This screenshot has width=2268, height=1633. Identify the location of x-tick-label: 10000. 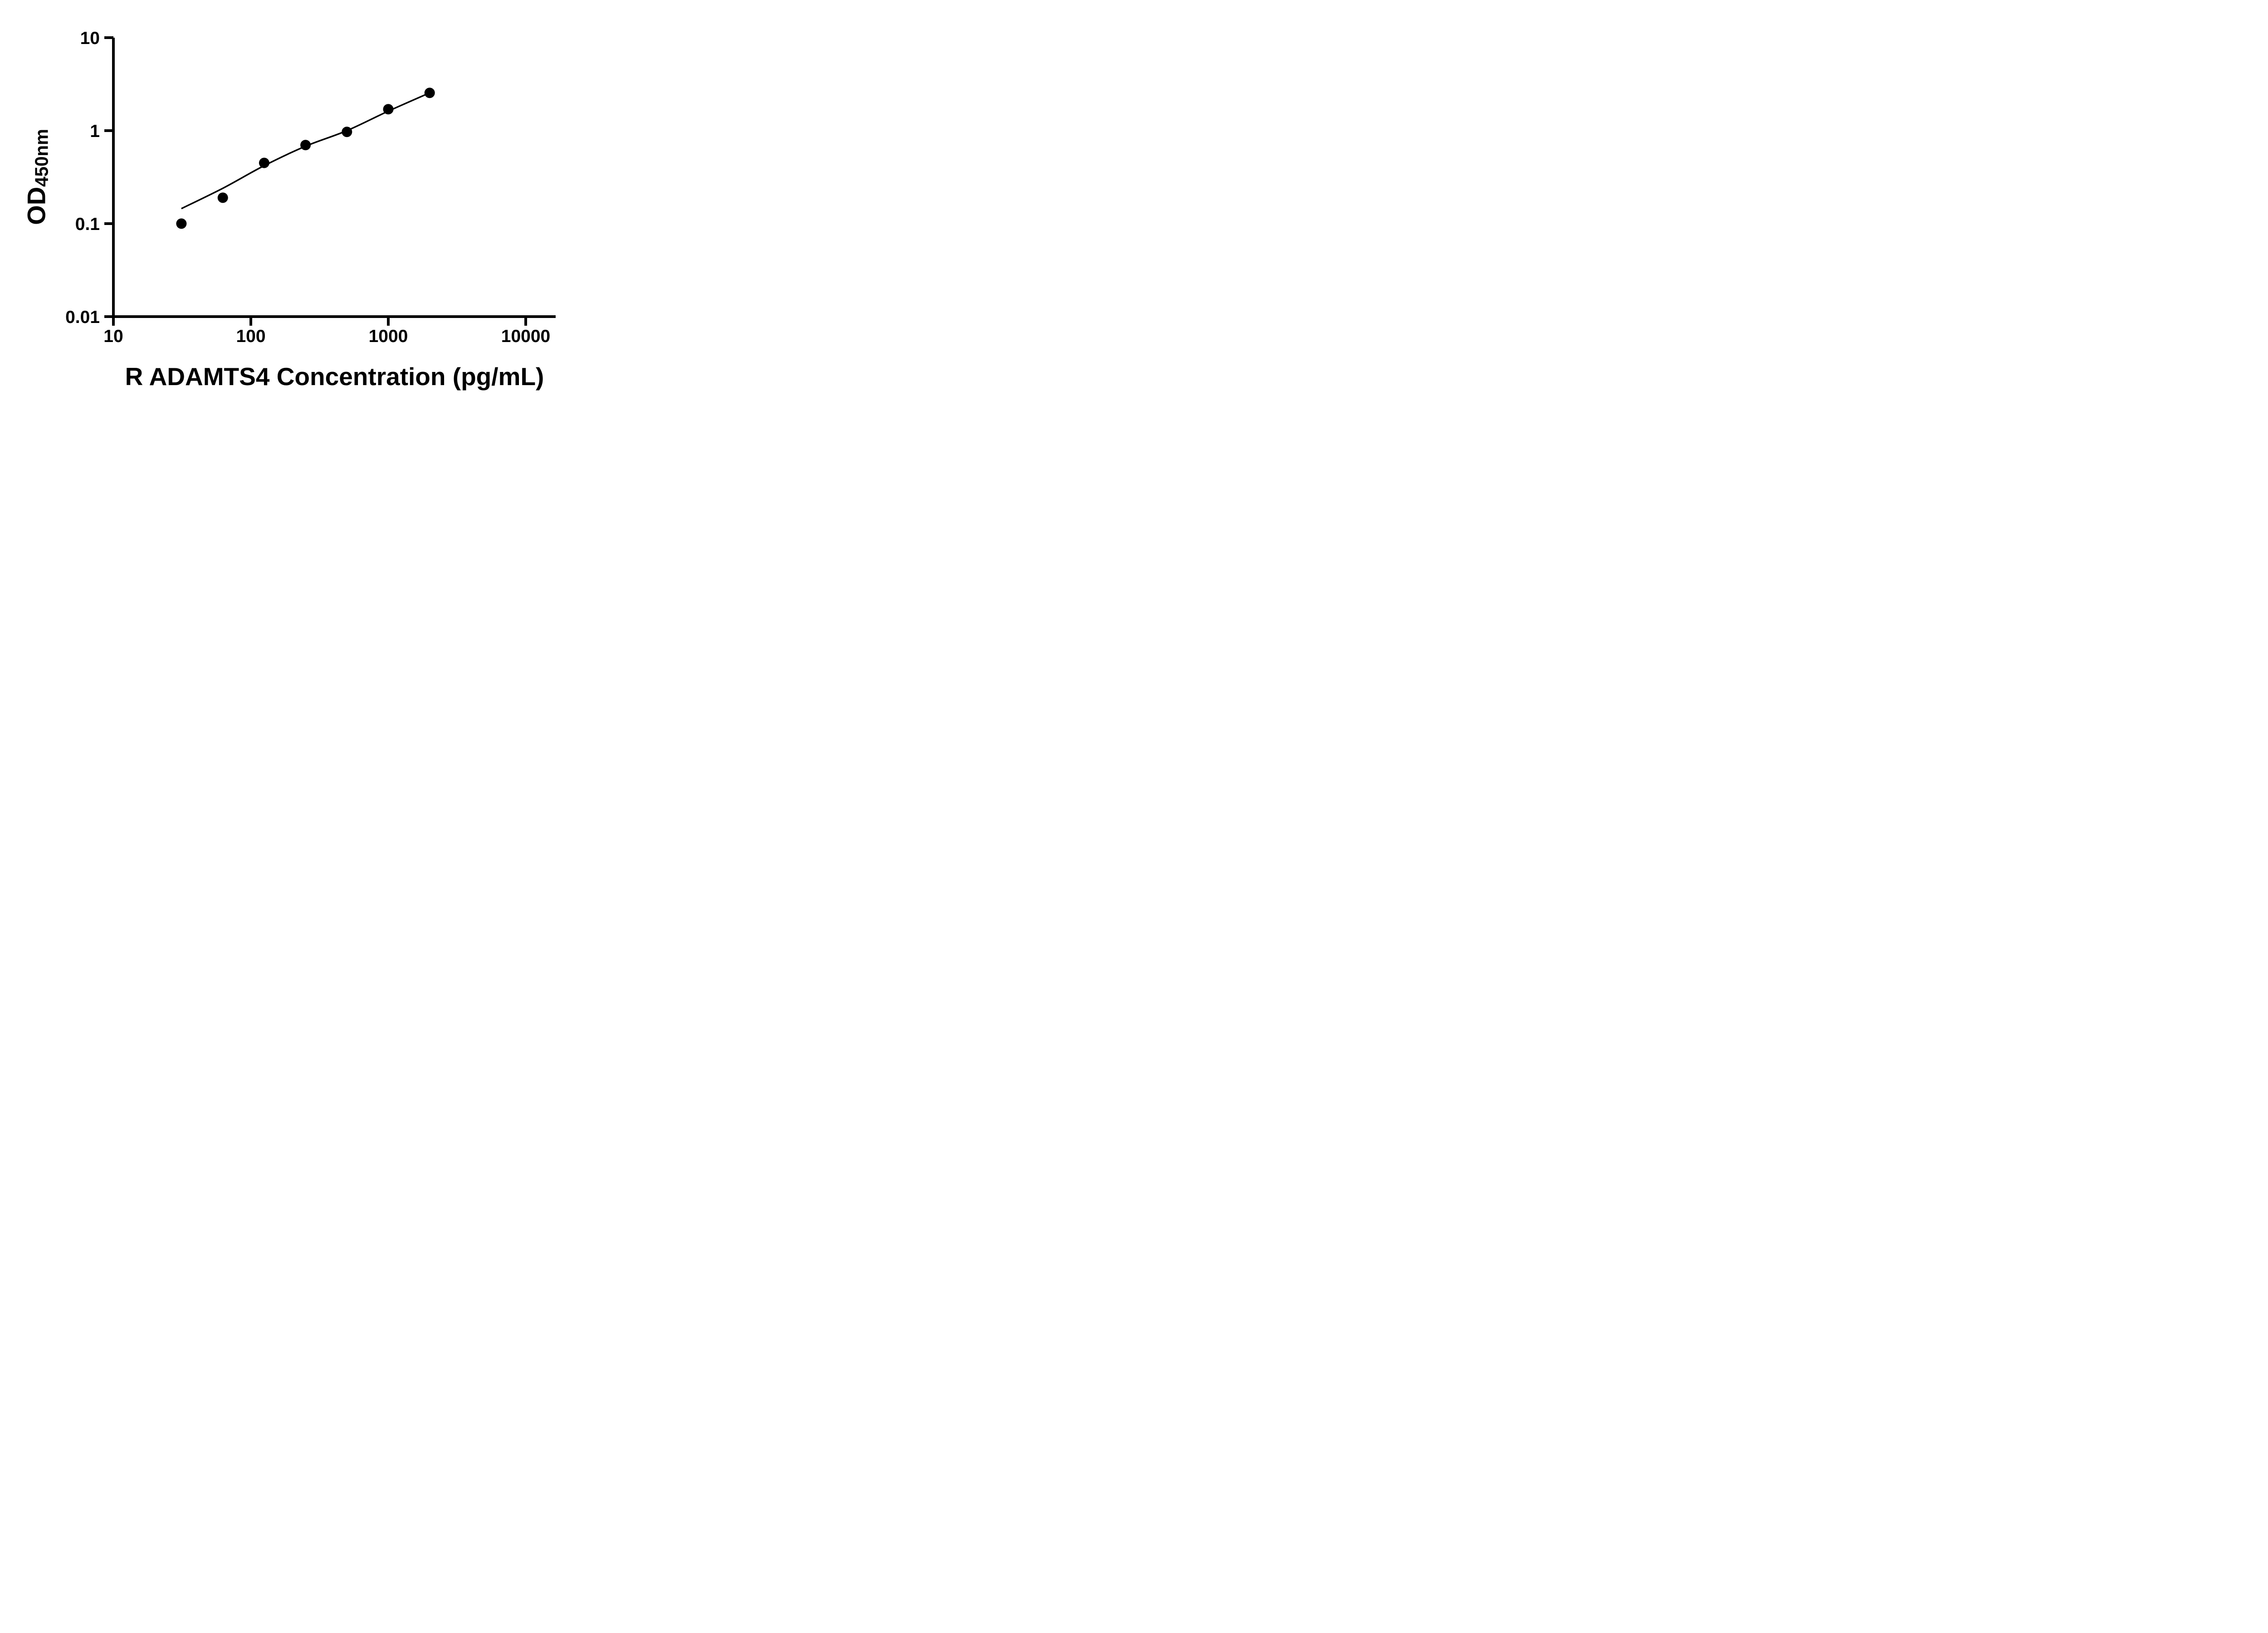
(526, 336).